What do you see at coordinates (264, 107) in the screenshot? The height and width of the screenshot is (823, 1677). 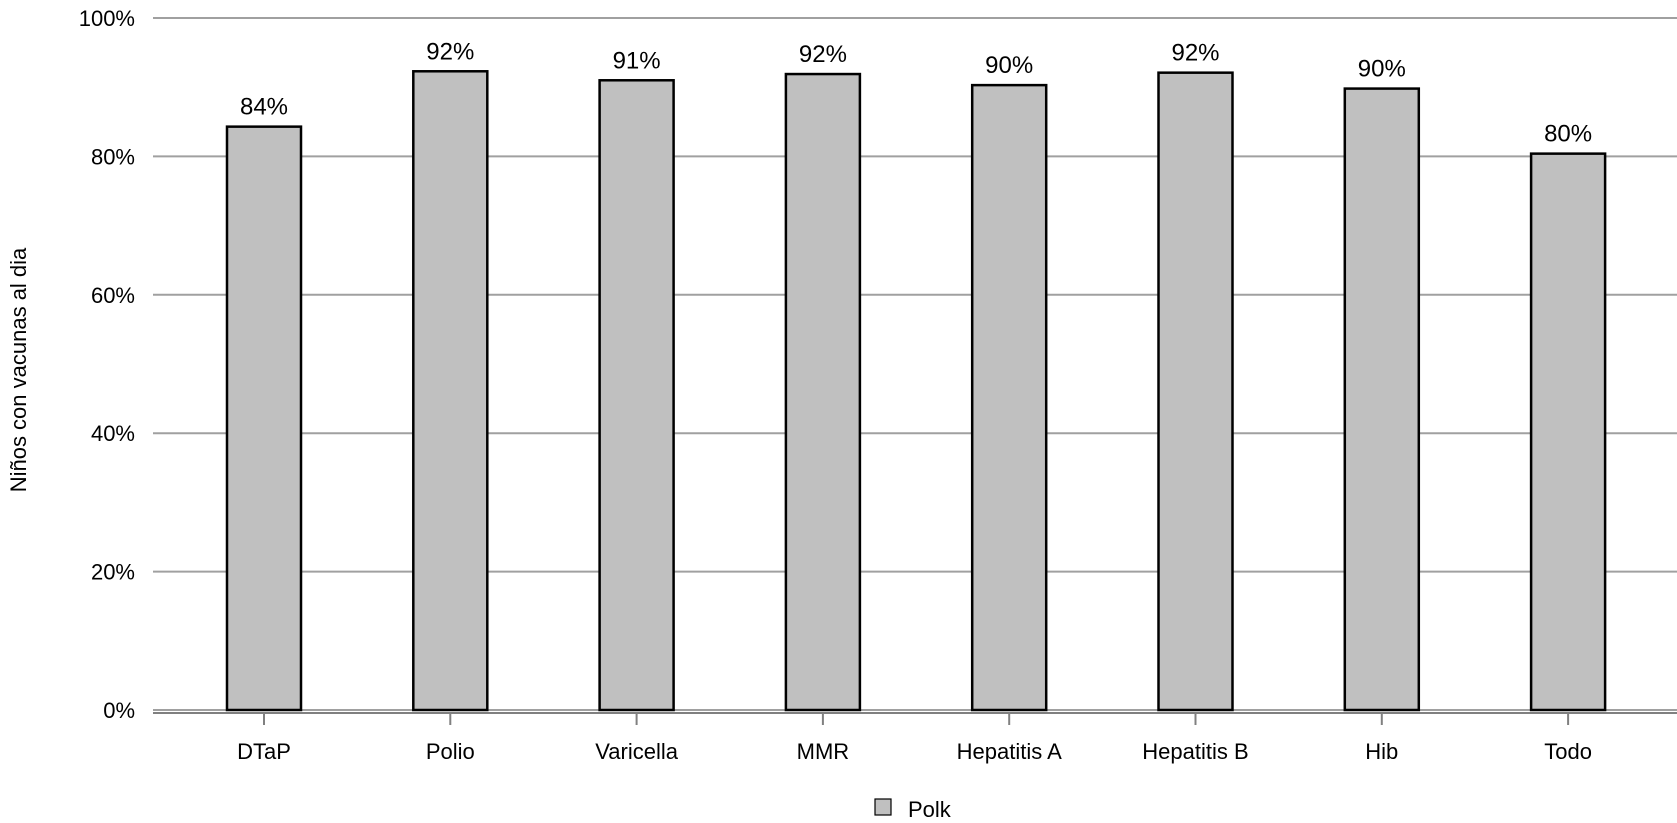 I see `data-label: 84%` at bounding box center [264, 107].